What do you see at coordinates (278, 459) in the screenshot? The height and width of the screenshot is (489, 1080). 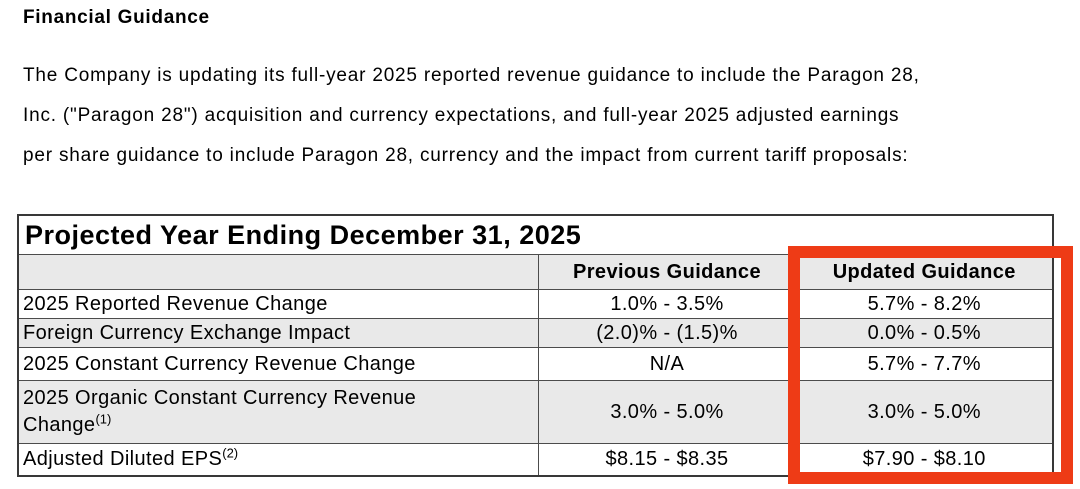 I see `row-label-cell: Adjusted Diluted EPS(2)` at bounding box center [278, 459].